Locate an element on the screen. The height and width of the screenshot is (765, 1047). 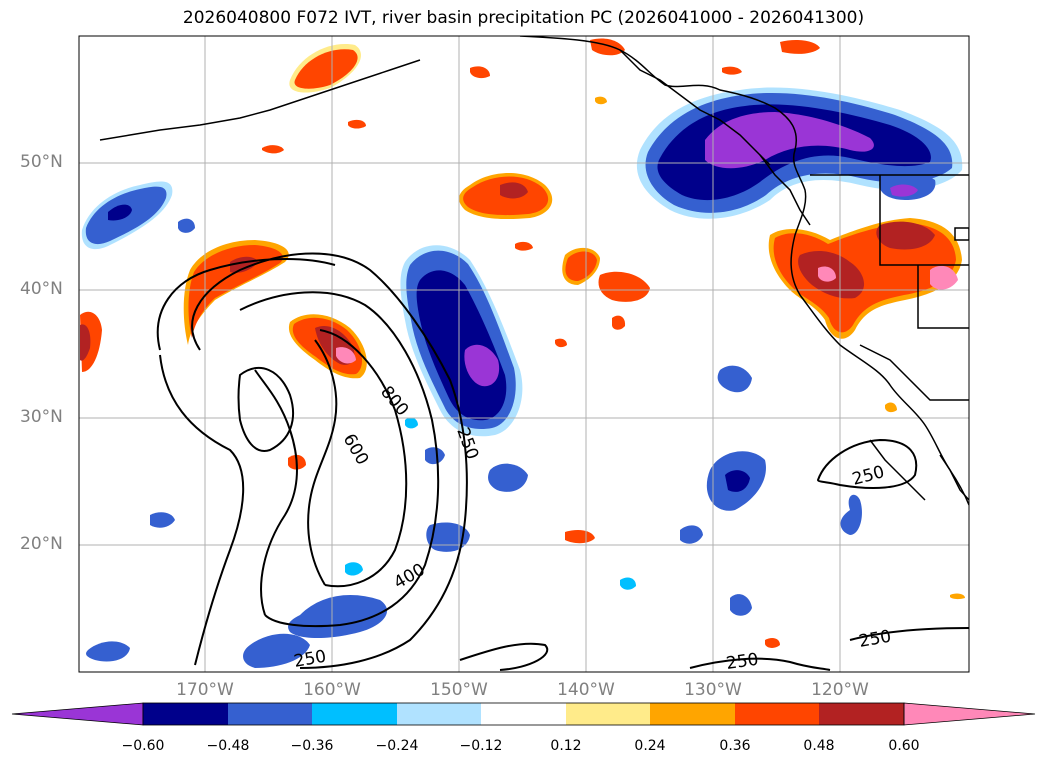
colorbar-high-extend is located at coordinates (969, 714).